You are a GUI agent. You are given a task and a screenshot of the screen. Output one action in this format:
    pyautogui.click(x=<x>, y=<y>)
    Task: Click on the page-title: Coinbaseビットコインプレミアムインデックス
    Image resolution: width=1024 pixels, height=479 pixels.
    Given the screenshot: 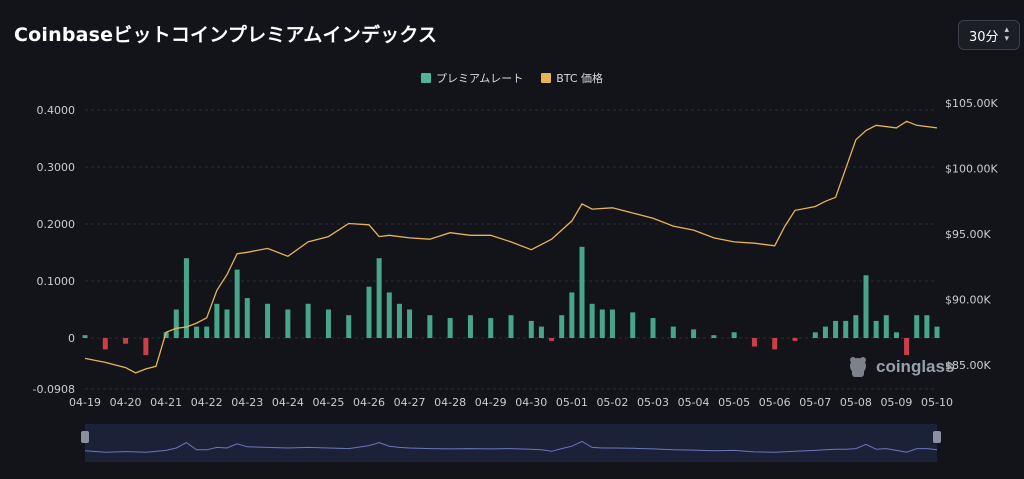 What is the action you would take?
    pyautogui.click(x=226, y=35)
    